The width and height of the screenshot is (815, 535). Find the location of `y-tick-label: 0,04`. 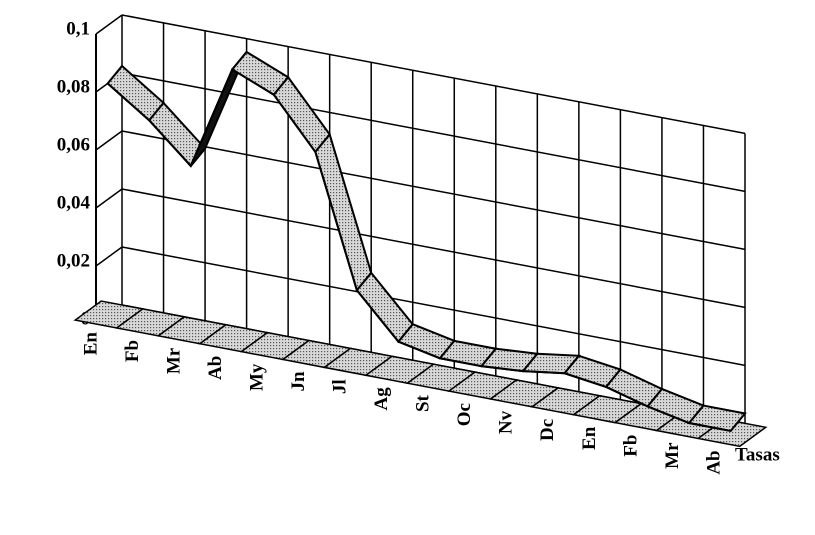

y-tick-label: 0,04 is located at coordinates (74, 202).